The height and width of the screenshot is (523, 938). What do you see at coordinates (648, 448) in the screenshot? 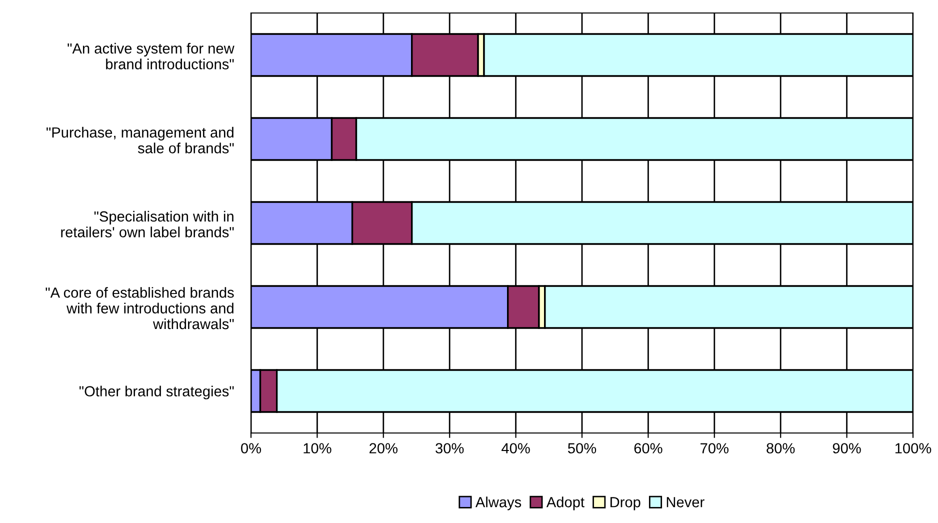
I see `x-tick-label: 60%` at bounding box center [648, 448].